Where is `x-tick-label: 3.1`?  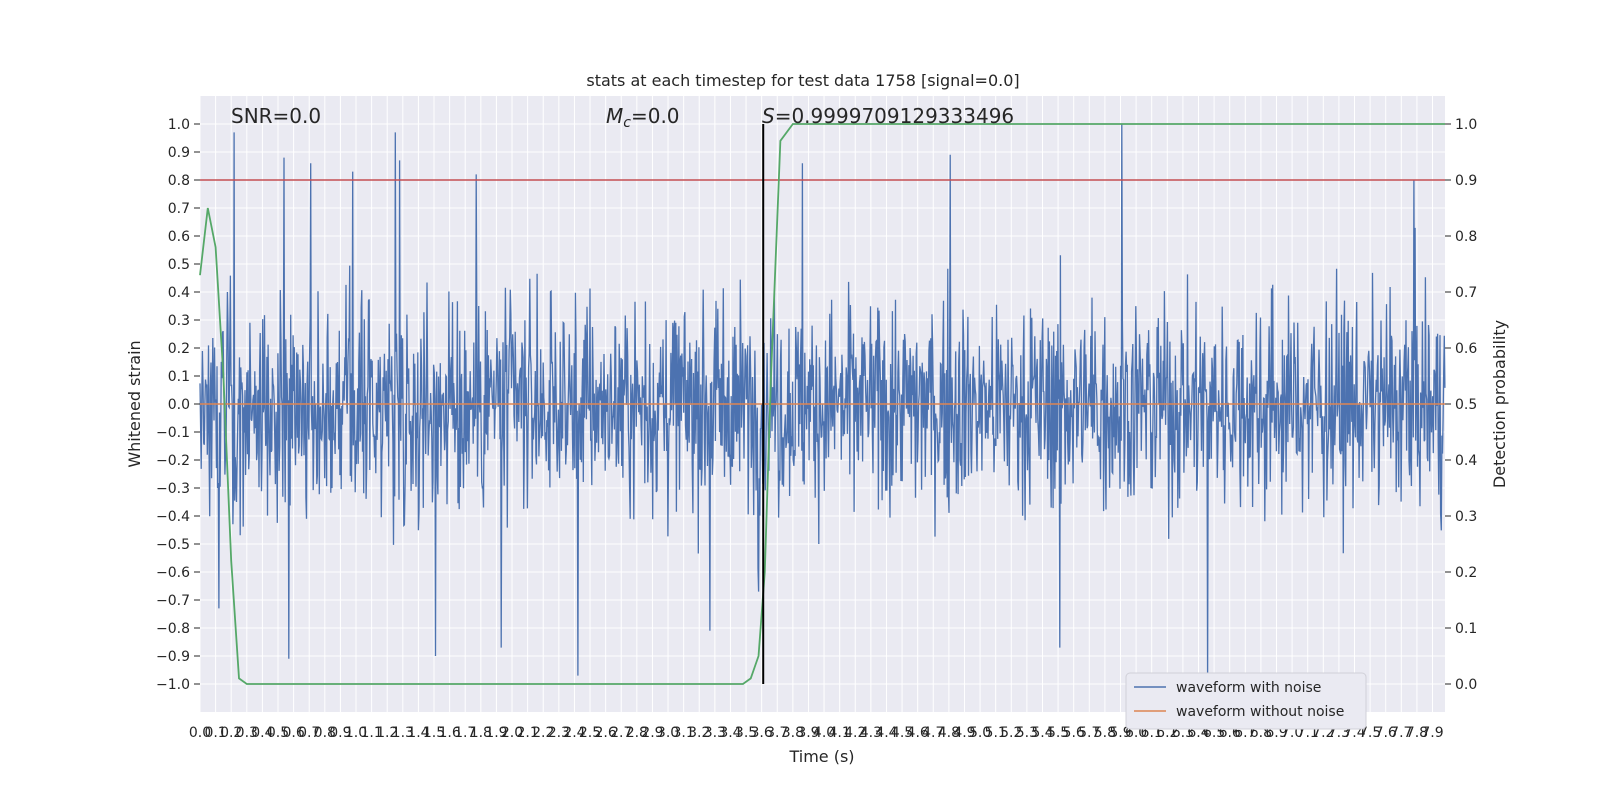 x-tick-label: 3.1 is located at coordinates (684, 733).